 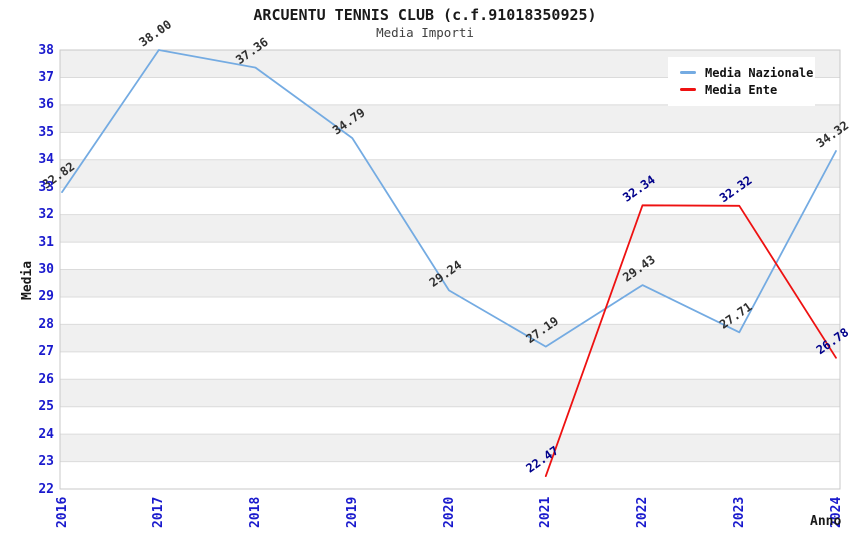 I want to click on chart-subtitle: Media Importi, so click(x=425, y=32).